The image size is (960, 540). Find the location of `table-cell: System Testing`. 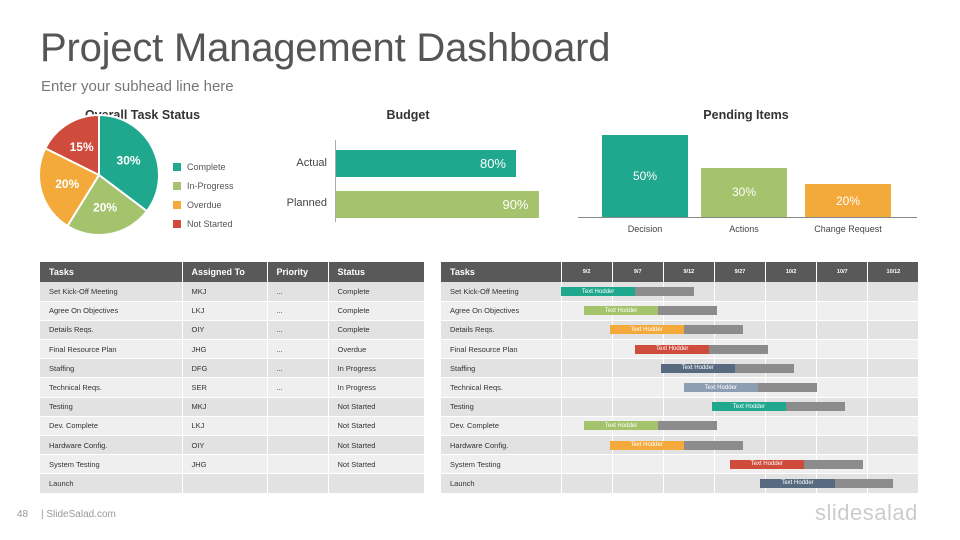

table-cell: System Testing is located at coordinates (111, 464).